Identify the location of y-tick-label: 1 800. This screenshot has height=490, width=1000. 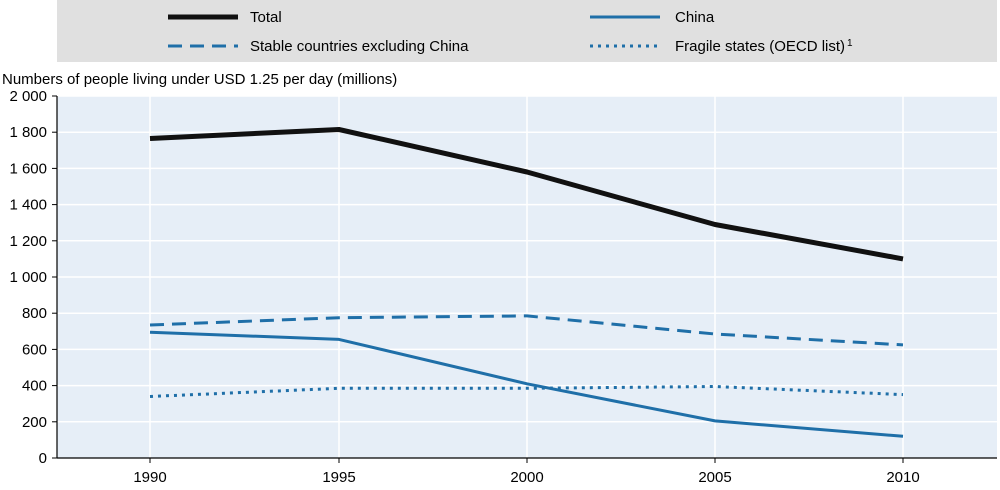
(28, 132).